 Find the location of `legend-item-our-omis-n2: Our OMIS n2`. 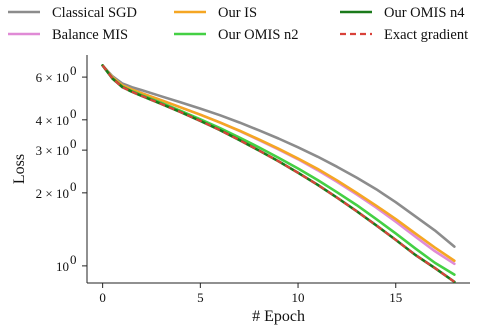

legend-item-our-omis-n2: Our OMIS n2 is located at coordinates (236, 35).